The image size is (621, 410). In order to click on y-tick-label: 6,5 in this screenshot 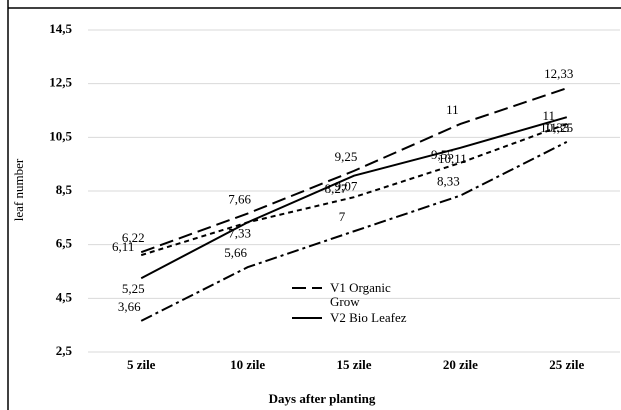, I will do `click(64, 243)`.